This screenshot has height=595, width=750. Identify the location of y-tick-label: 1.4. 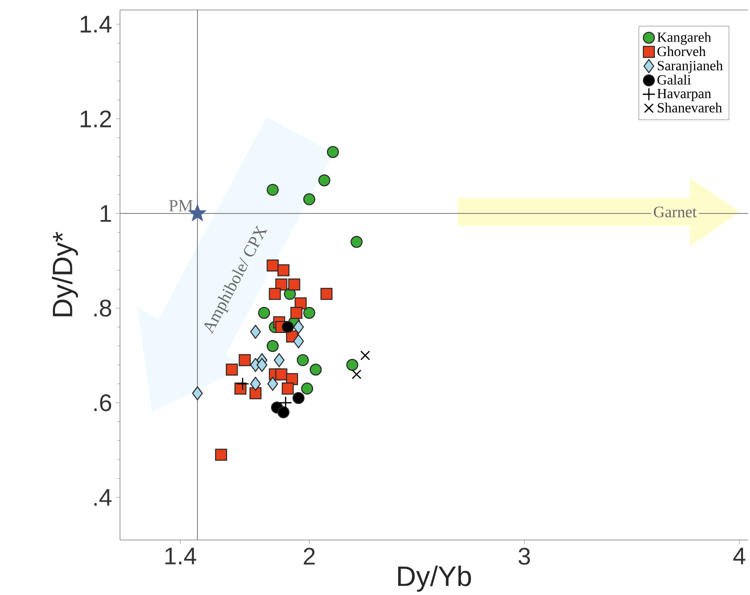
(96, 24).